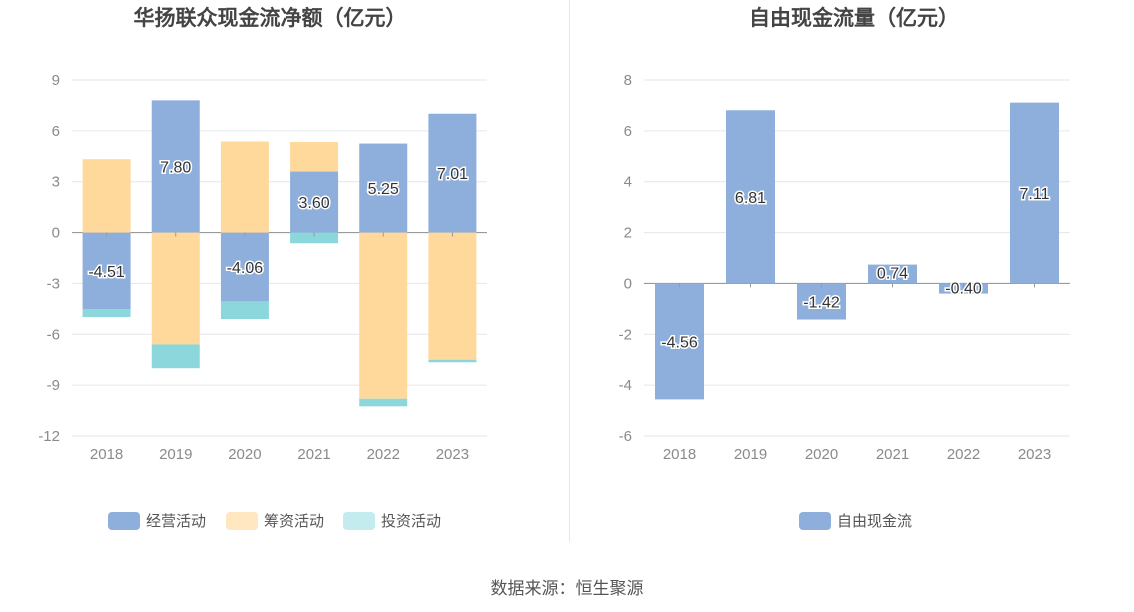 This screenshot has height=612, width=1134. I want to click on data-label: 7.80, so click(175, 167).